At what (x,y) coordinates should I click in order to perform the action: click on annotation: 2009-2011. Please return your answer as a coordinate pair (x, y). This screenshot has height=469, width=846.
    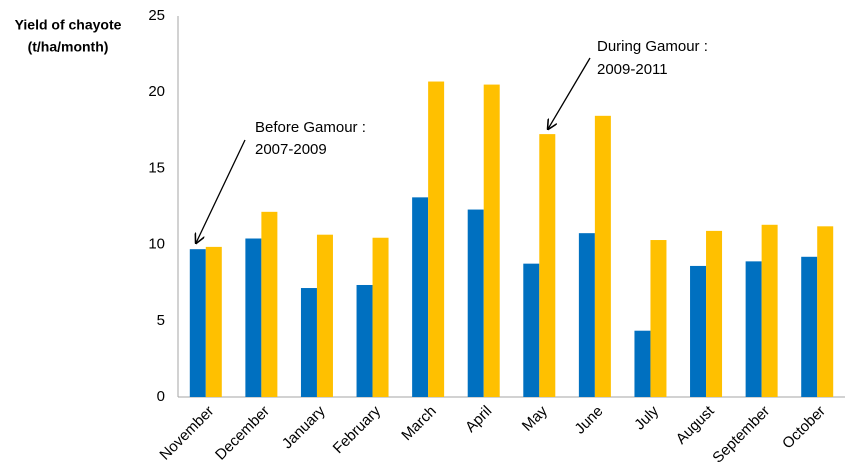
    Looking at the image, I should click on (632, 69).